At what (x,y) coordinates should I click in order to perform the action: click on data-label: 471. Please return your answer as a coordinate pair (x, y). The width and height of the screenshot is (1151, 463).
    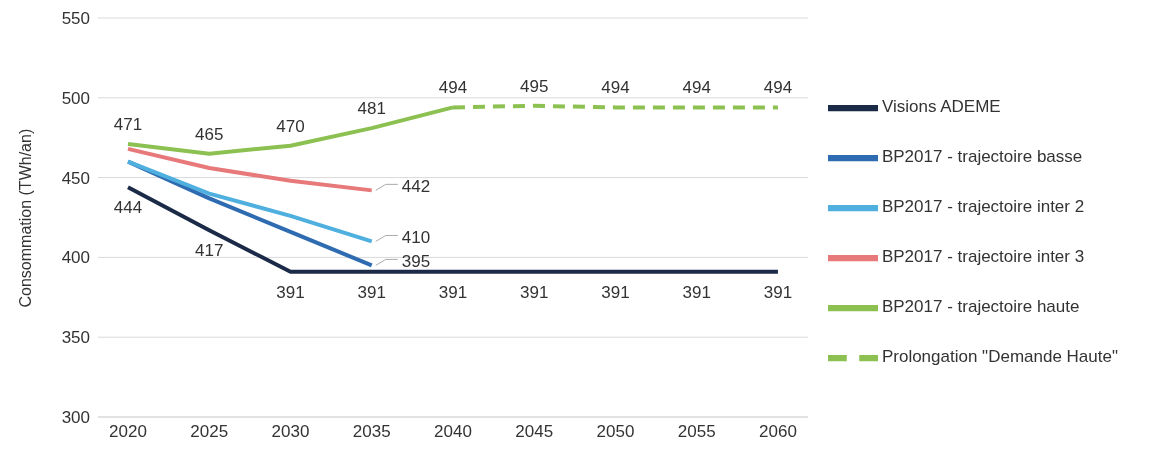
    Looking at the image, I should click on (128, 125).